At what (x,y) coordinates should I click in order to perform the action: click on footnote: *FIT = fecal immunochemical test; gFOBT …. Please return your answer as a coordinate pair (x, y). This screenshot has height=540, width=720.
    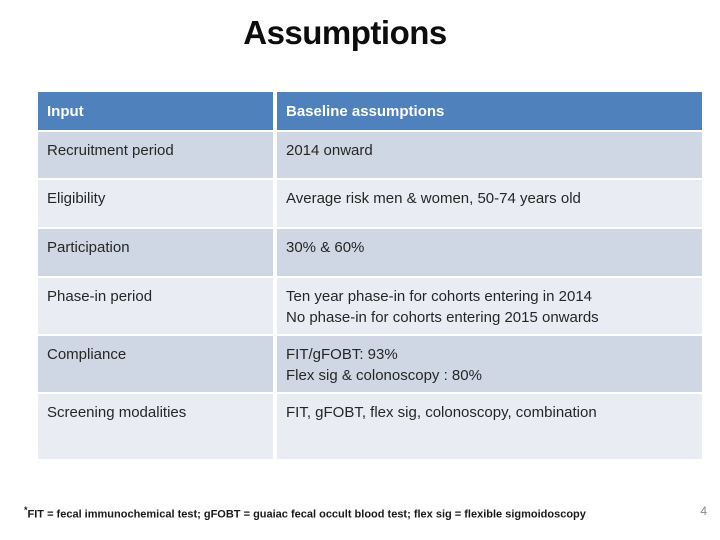
    Looking at the image, I should click on (344, 512).